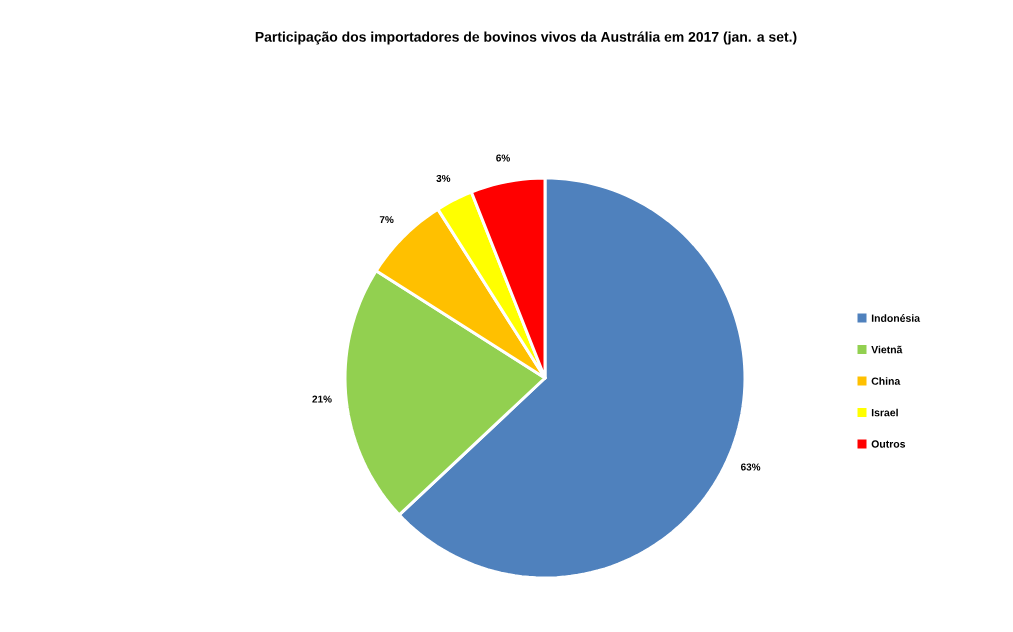 Image resolution: width=1013 pixels, height=632 pixels. Describe the element at coordinates (503, 158) in the screenshot. I see `data-label: 6%` at that location.